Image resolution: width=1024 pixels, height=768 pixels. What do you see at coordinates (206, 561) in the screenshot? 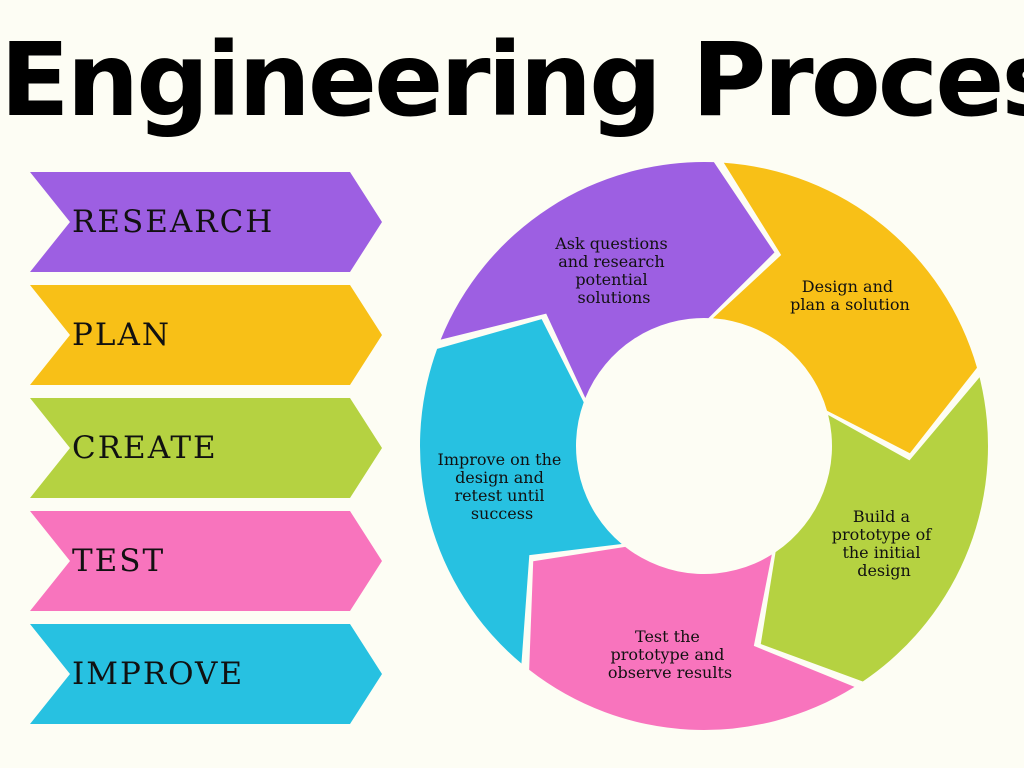
I see `step-test: TEST` at bounding box center [206, 561].